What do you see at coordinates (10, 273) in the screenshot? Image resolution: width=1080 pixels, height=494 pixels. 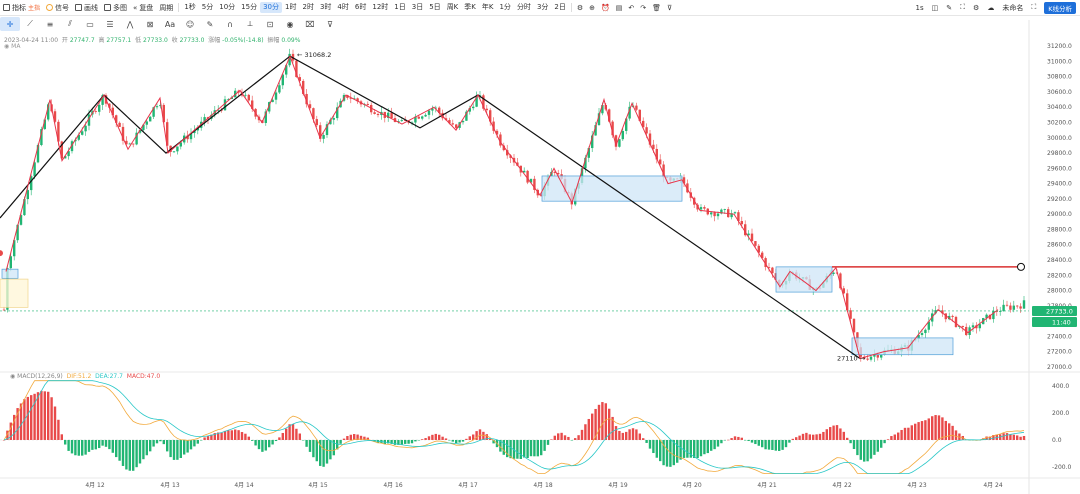 I see `consolidation-box` at bounding box center [10, 273].